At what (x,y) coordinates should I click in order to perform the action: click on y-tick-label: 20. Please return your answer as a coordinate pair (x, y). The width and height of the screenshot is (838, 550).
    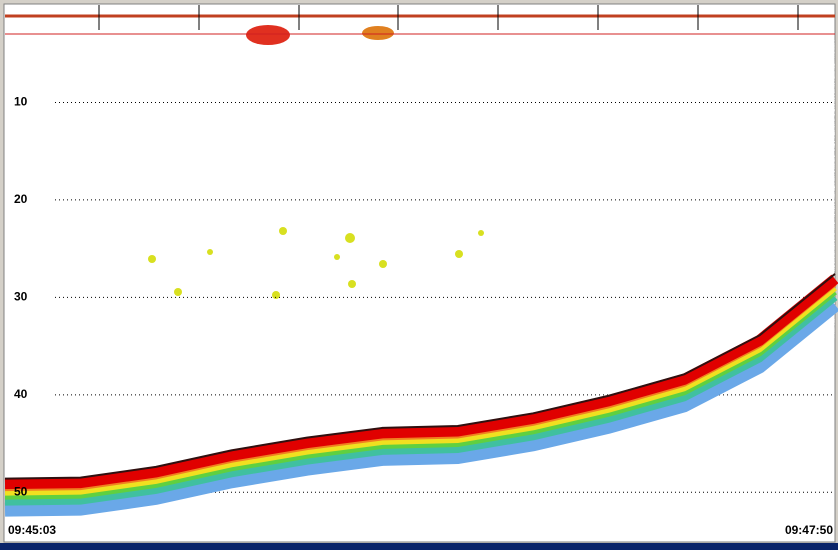
    Looking at the image, I should click on (21, 199).